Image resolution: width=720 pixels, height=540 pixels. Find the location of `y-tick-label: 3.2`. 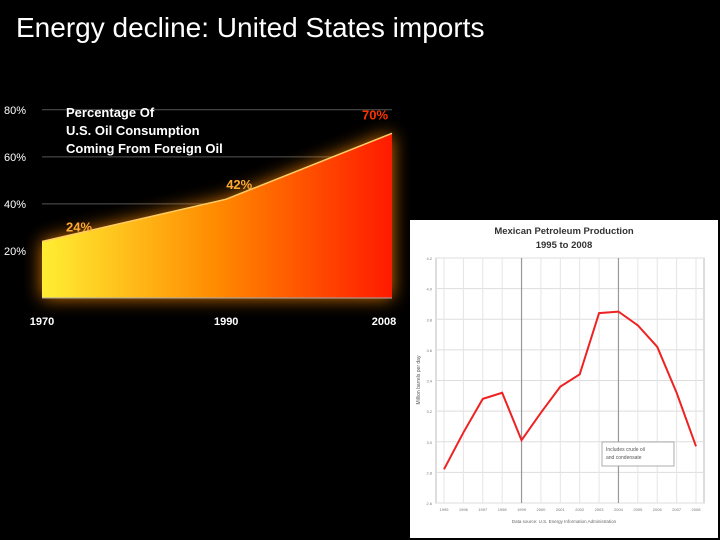

y-tick-label: 3.2 is located at coordinates (429, 411).